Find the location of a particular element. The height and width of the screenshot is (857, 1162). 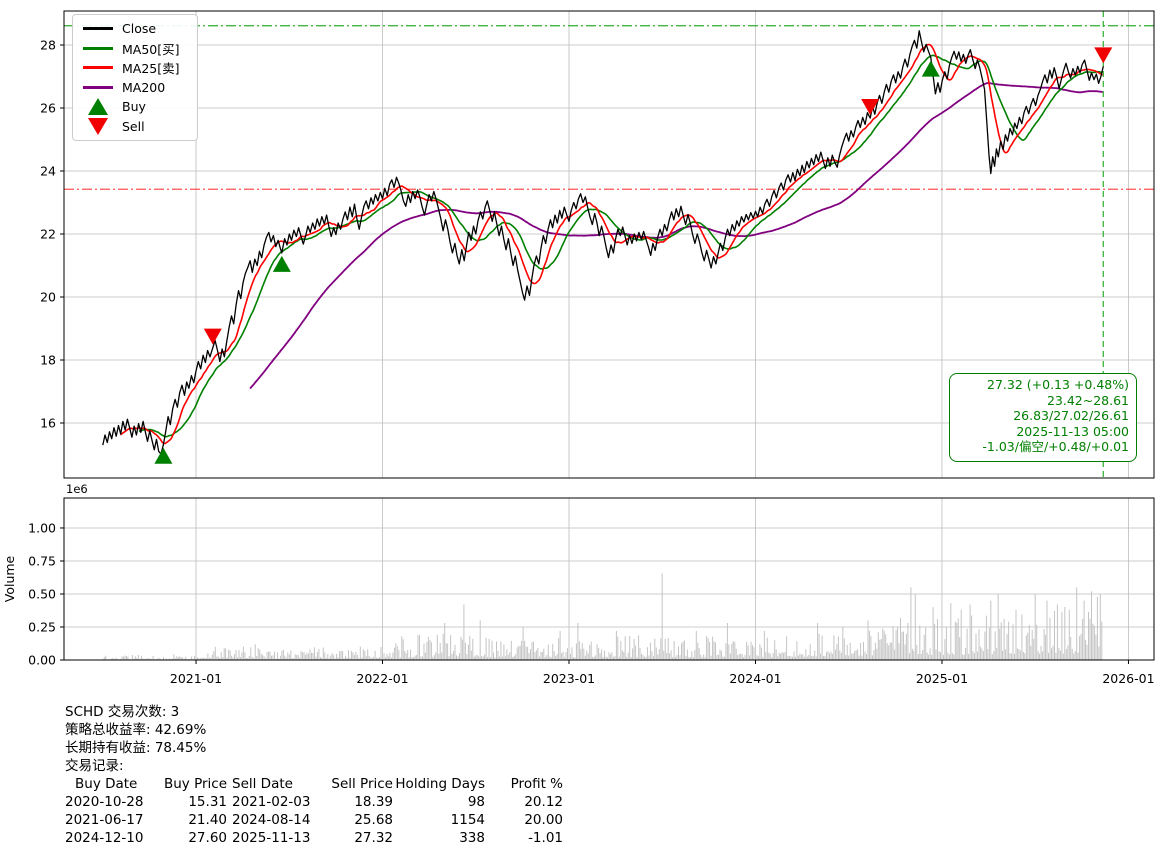

price-y-tick-label: 16 is located at coordinates (48, 422).